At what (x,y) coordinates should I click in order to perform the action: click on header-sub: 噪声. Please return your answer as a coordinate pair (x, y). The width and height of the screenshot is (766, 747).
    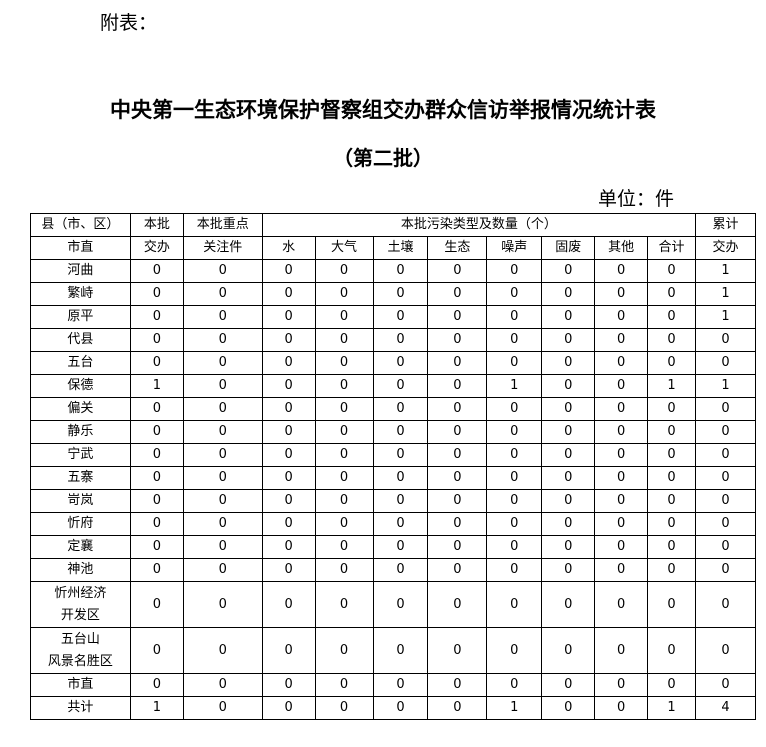
    Looking at the image, I should click on (514, 248).